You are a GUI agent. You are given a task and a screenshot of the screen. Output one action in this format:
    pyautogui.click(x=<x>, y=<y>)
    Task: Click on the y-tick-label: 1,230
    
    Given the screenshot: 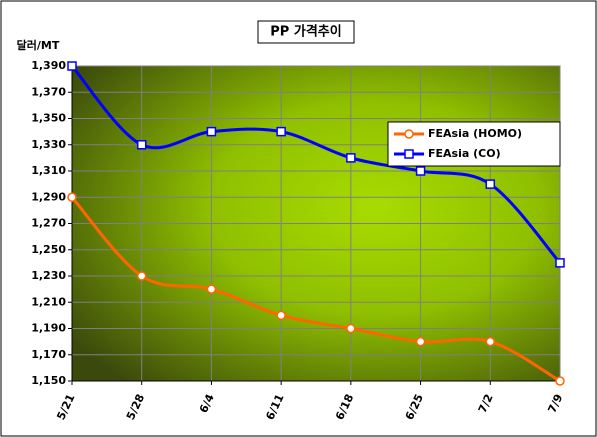 What is the action you would take?
    pyautogui.click(x=48, y=275)
    